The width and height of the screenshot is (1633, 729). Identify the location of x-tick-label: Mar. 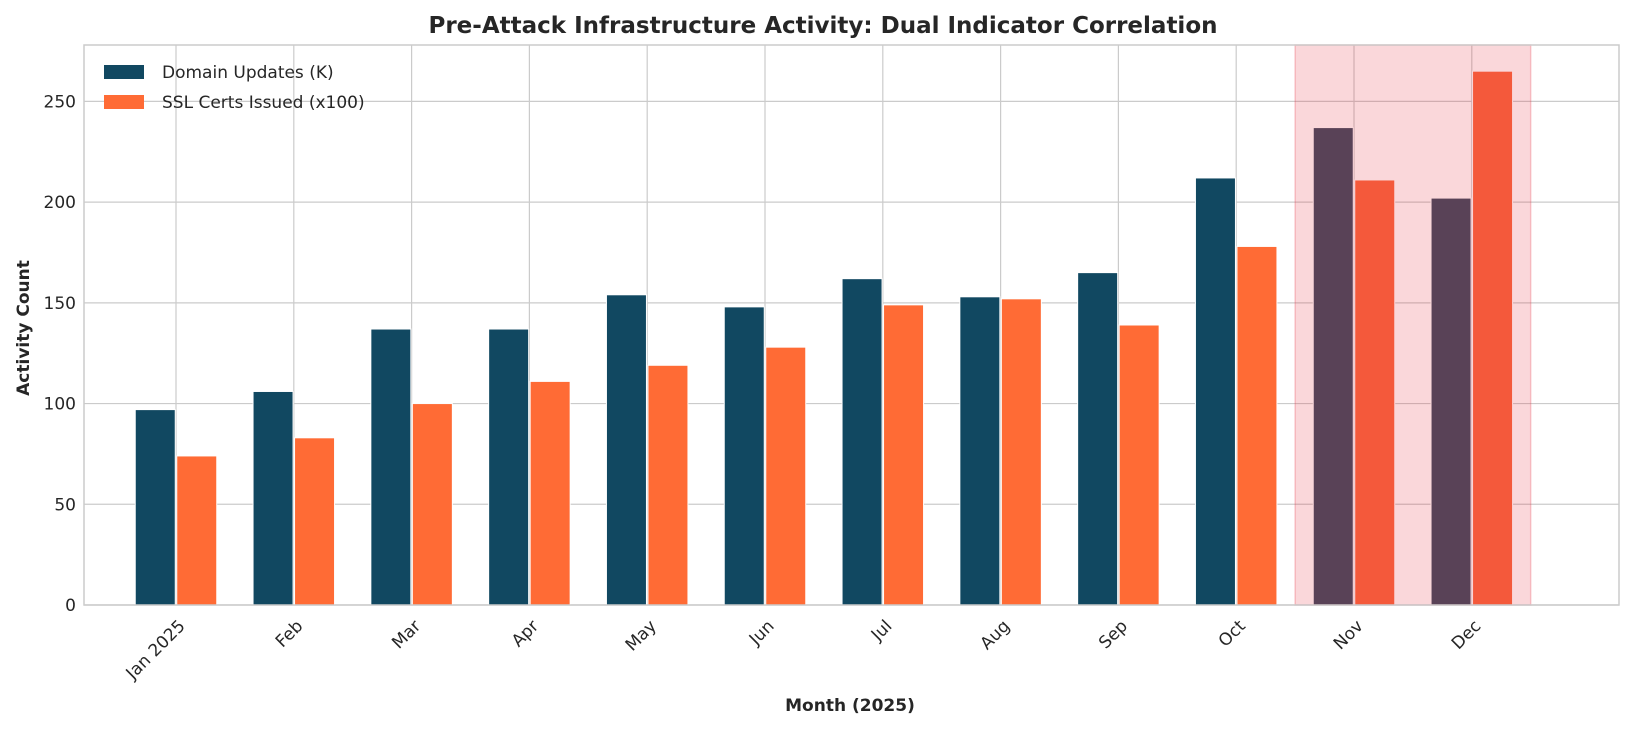
(406, 634).